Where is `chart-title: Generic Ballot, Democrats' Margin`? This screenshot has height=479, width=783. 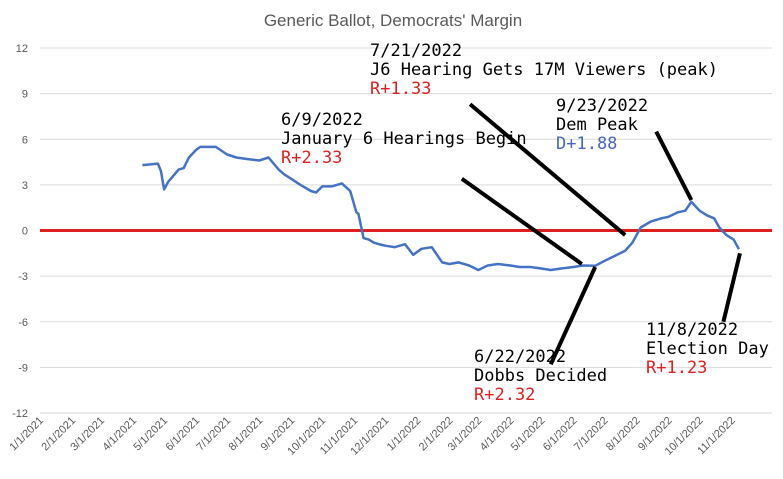 chart-title: Generic Ballot, Democrats' Margin is located at coordinates (393, 20).